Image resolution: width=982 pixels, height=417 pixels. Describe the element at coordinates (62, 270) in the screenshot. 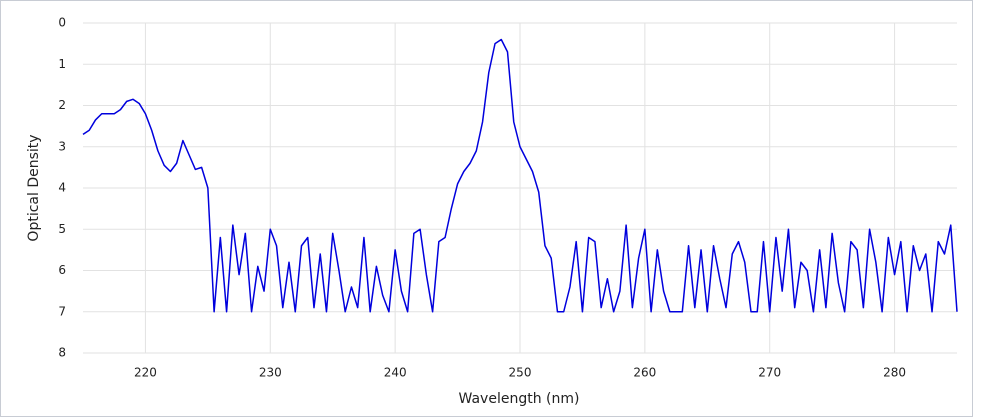

I see `y-tick-label: 6` at that location.